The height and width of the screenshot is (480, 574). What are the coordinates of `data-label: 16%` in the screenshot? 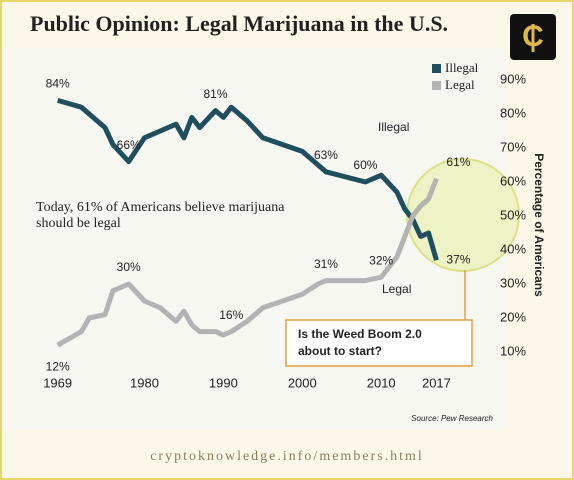 It's located at (231, 315).